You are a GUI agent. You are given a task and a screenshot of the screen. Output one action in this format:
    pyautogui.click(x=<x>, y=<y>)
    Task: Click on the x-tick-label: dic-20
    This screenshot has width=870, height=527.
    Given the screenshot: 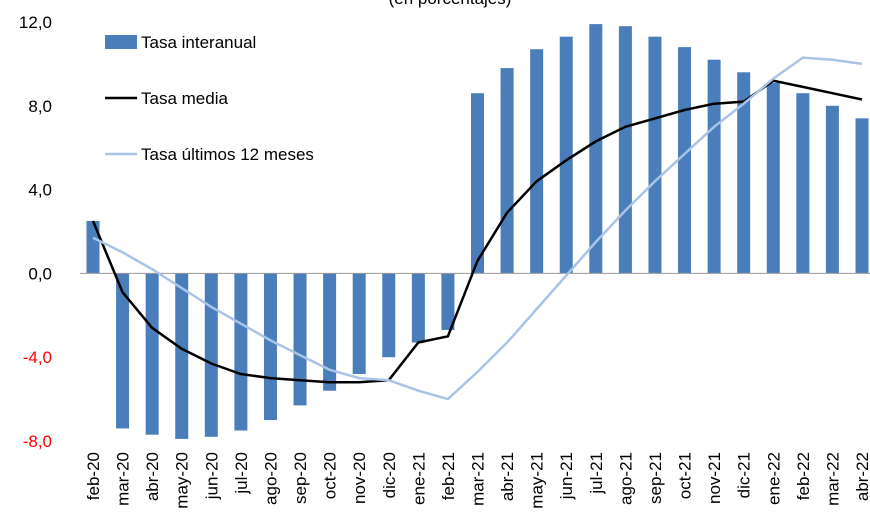 What is the action you would take?
    pyautogui.click(x=389, y=475)
    